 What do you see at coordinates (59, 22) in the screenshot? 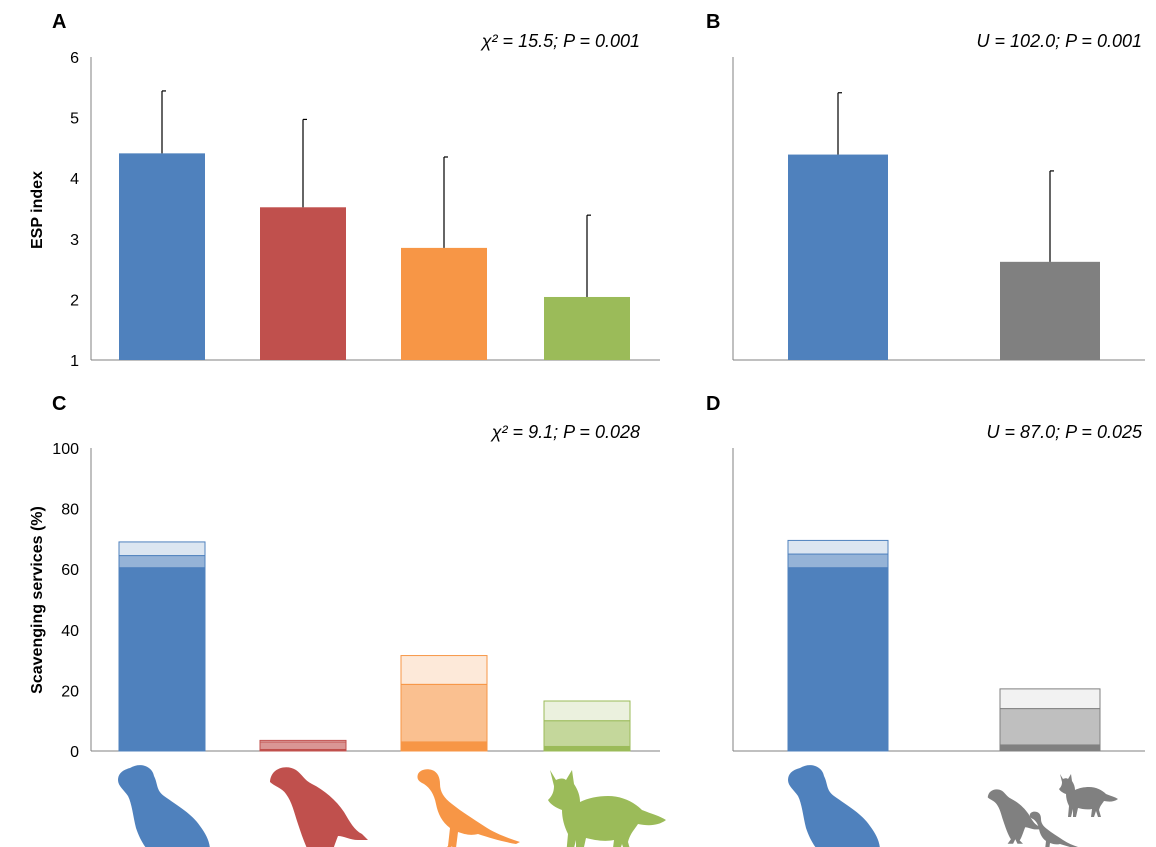
I see `panel-letter-a: A` at bounding box center [59, 22].